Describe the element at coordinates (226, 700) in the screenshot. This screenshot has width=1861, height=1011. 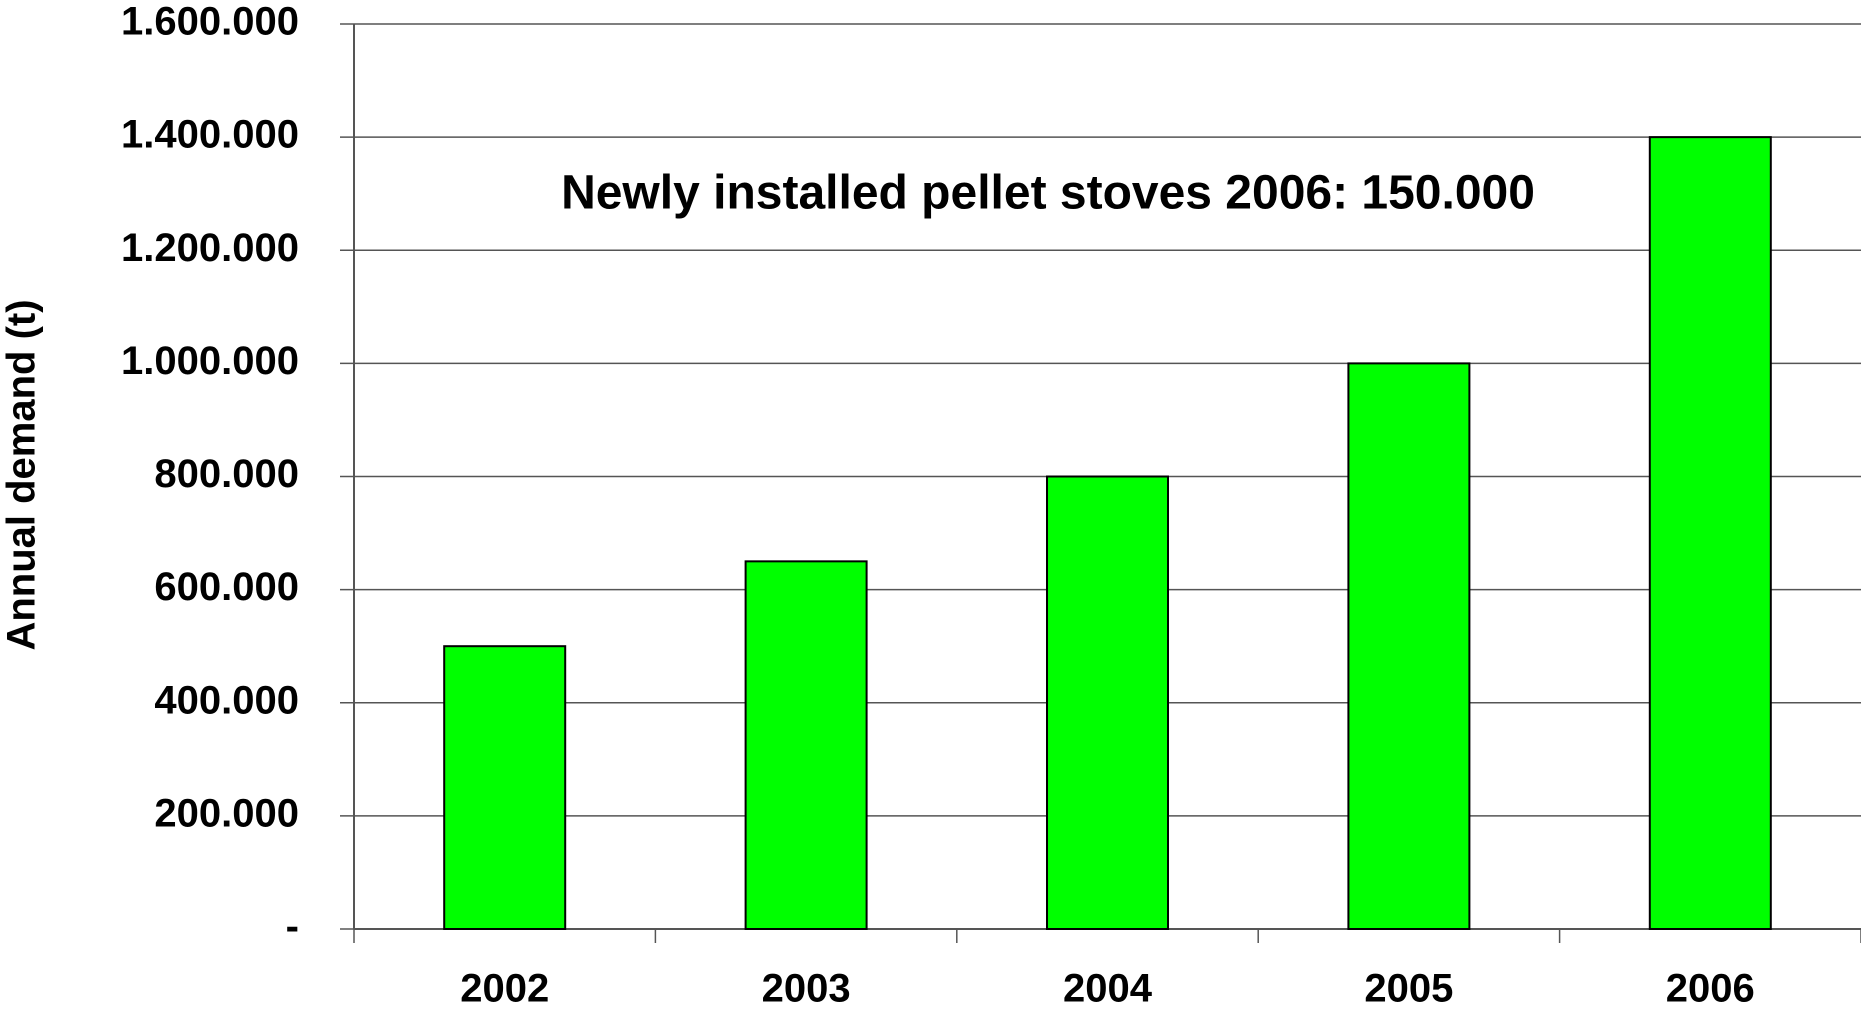
I see `y-tick-label: 400.000` at that location.